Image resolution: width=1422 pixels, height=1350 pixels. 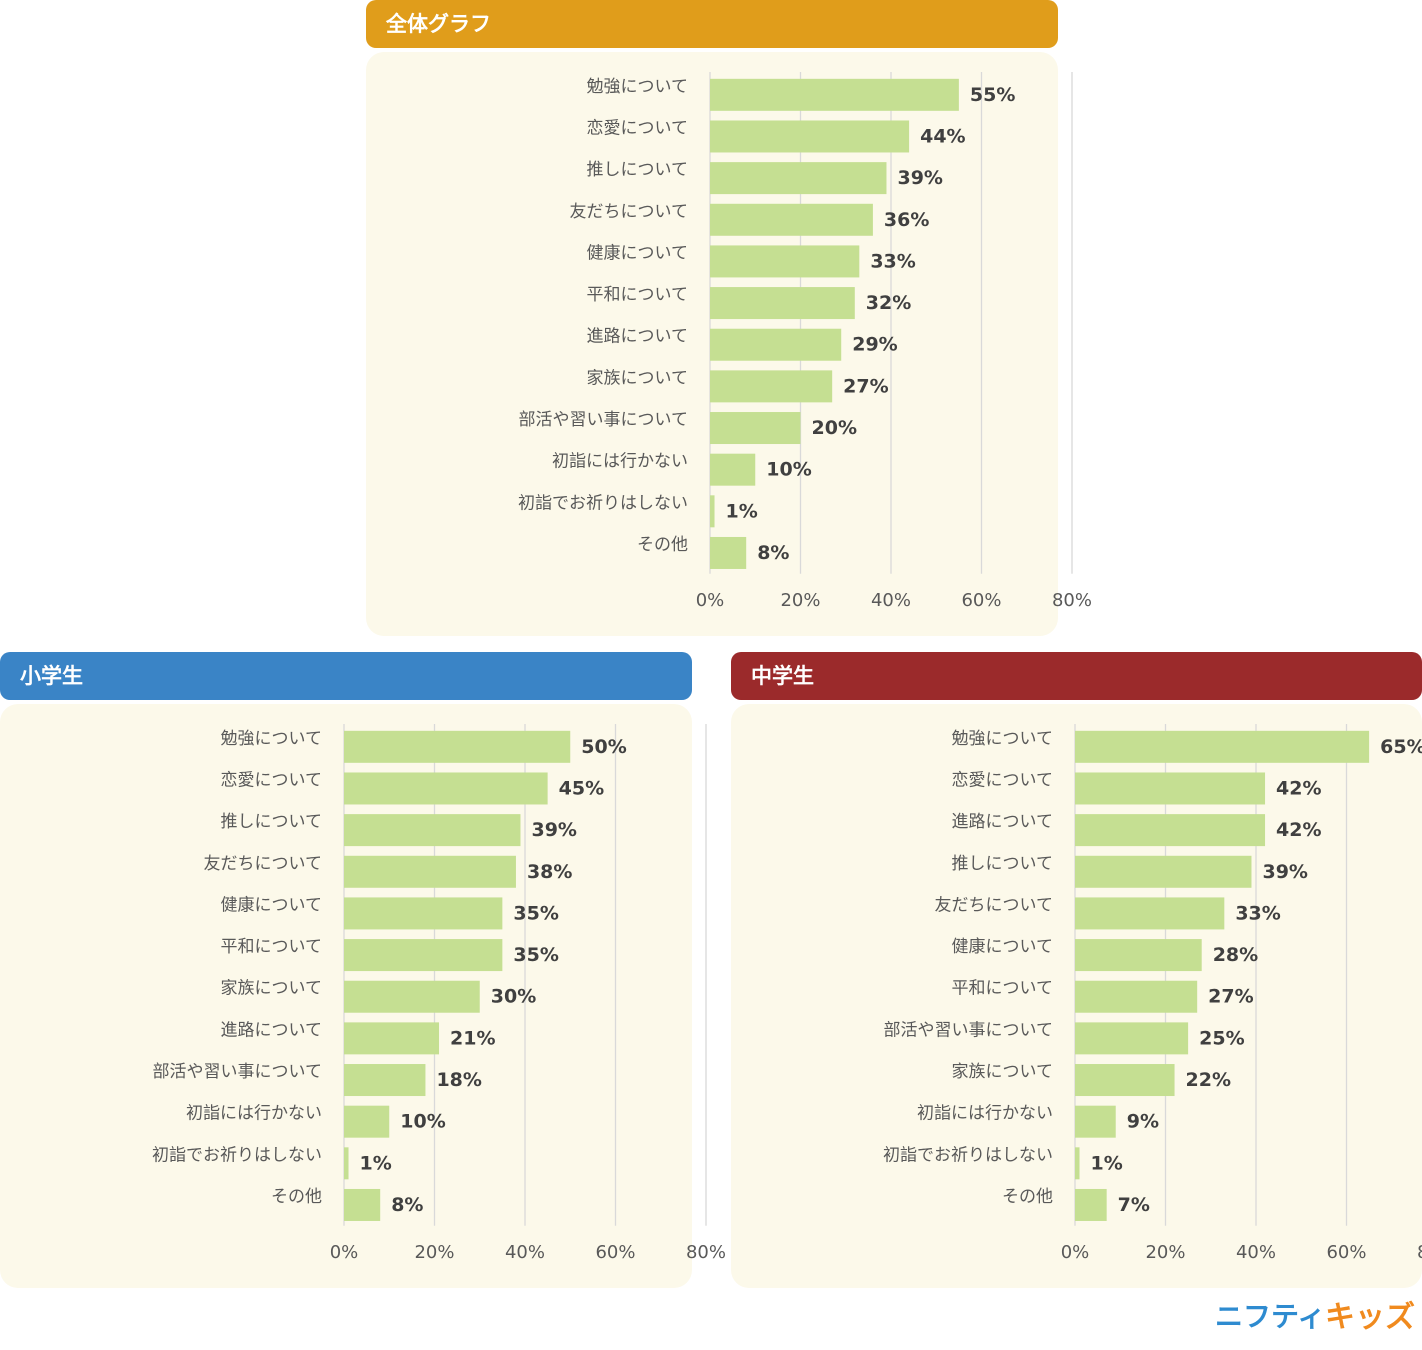 I want to click on category-label: 恋愛について, so click(x=638, y=127).